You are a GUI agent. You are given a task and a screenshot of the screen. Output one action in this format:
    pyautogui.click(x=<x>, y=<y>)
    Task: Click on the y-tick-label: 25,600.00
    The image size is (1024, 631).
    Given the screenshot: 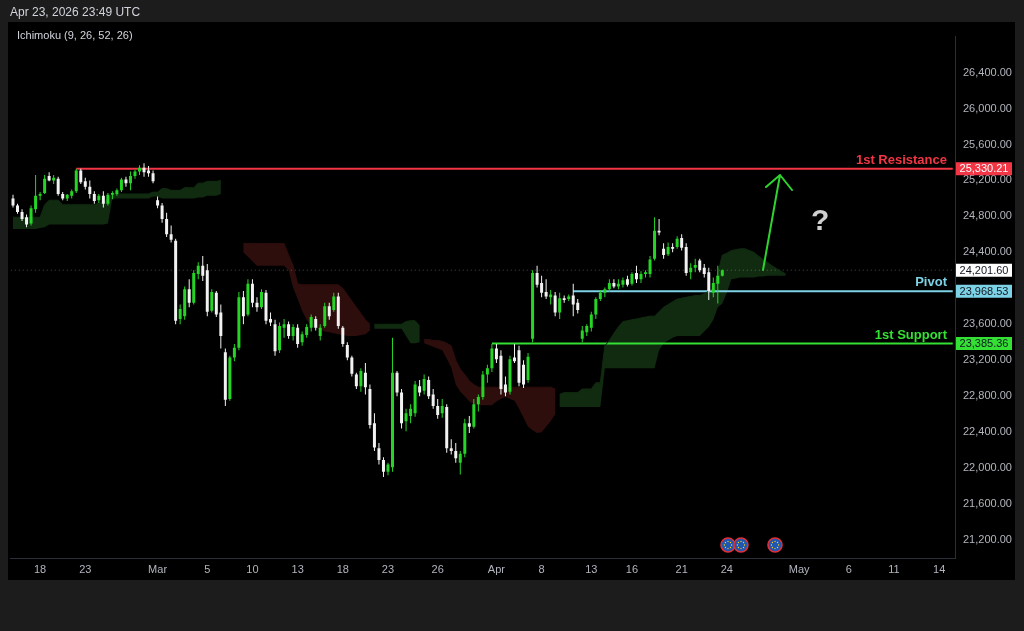 What is the action you would take?
    pyautogui.click(x=987, y=143)
    